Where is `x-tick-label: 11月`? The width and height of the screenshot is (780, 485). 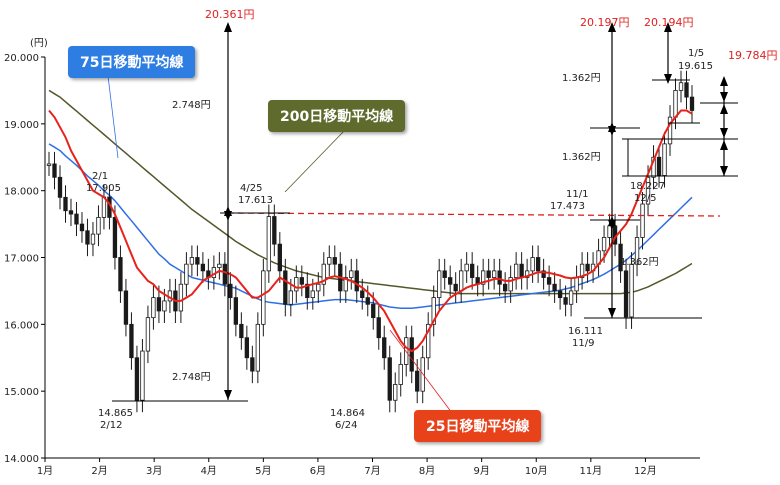 x-tick-label: 11月 is located at coordinates (590, 471).